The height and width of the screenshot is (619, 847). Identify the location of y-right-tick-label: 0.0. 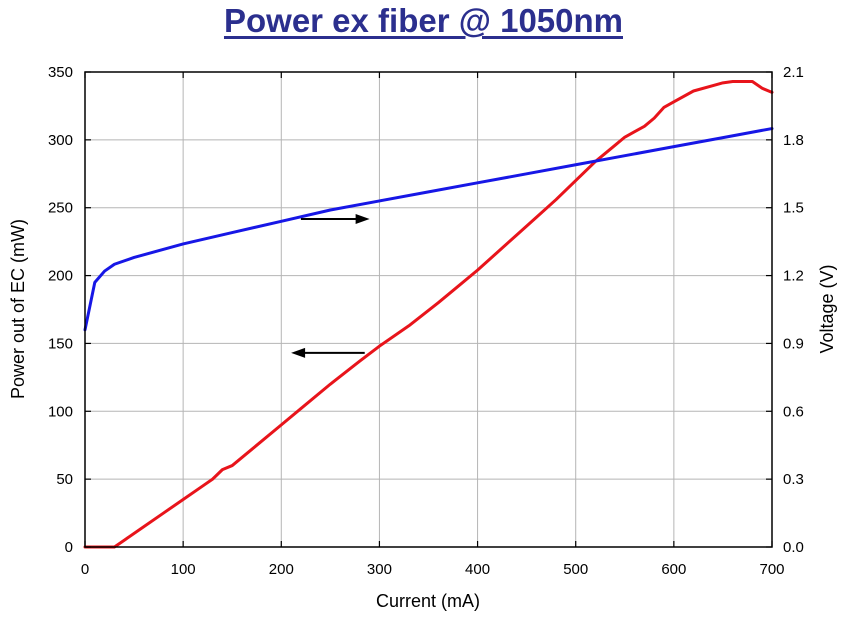
(793, 547).